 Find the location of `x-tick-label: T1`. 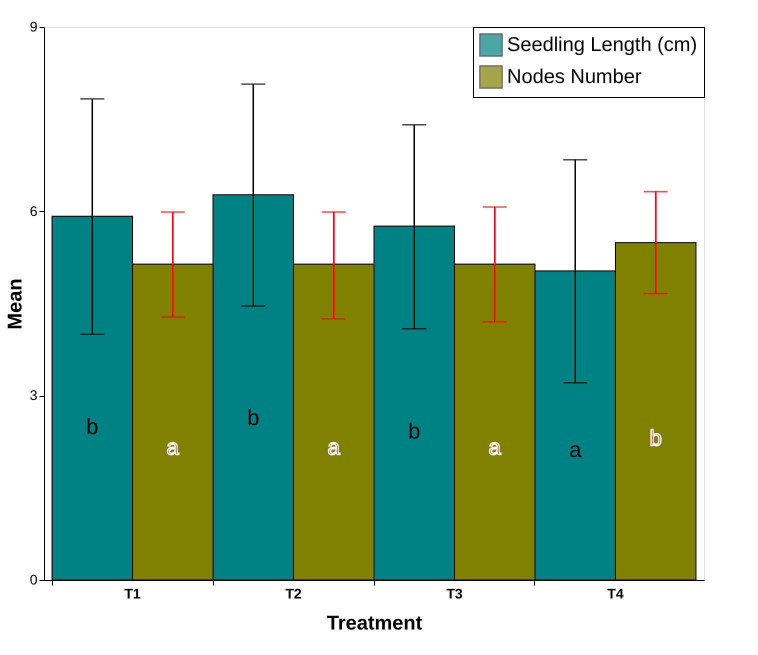

x-tick-label: T1 is located at coordinates (132, 594).